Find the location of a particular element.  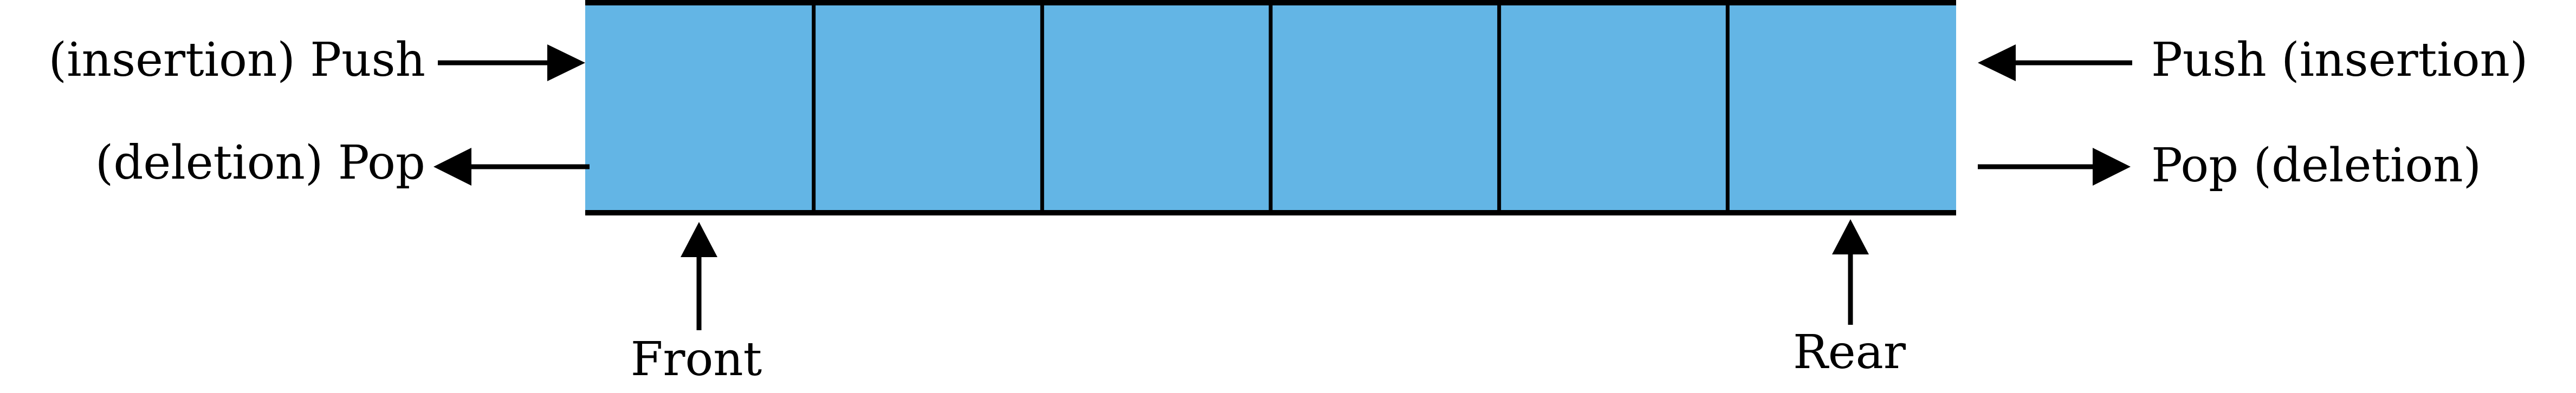

right-pop-group: Pop (deletion) is located at coordinates (2229, 166).